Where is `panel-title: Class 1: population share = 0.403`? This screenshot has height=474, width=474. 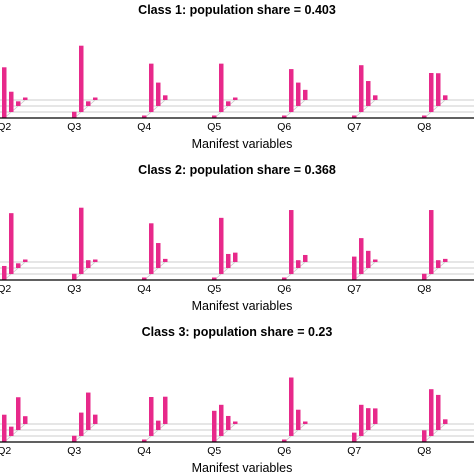
panel-title: Class 1: population share = 0.403 is located at coordinates (237, 10).